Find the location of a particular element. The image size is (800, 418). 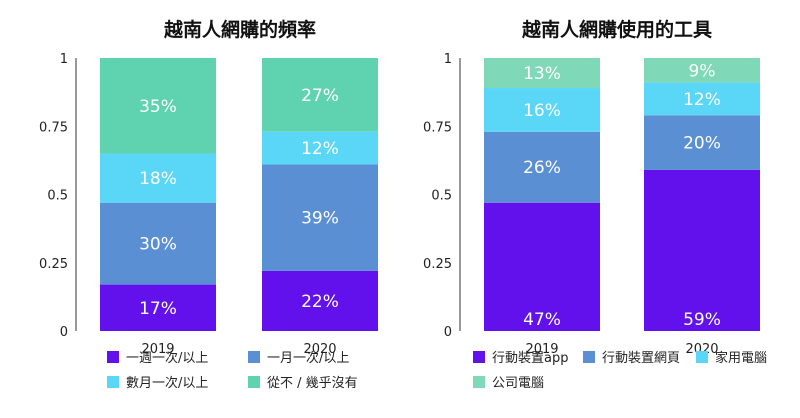

bar-data-label: 9% is located at coordinates (702, 71).